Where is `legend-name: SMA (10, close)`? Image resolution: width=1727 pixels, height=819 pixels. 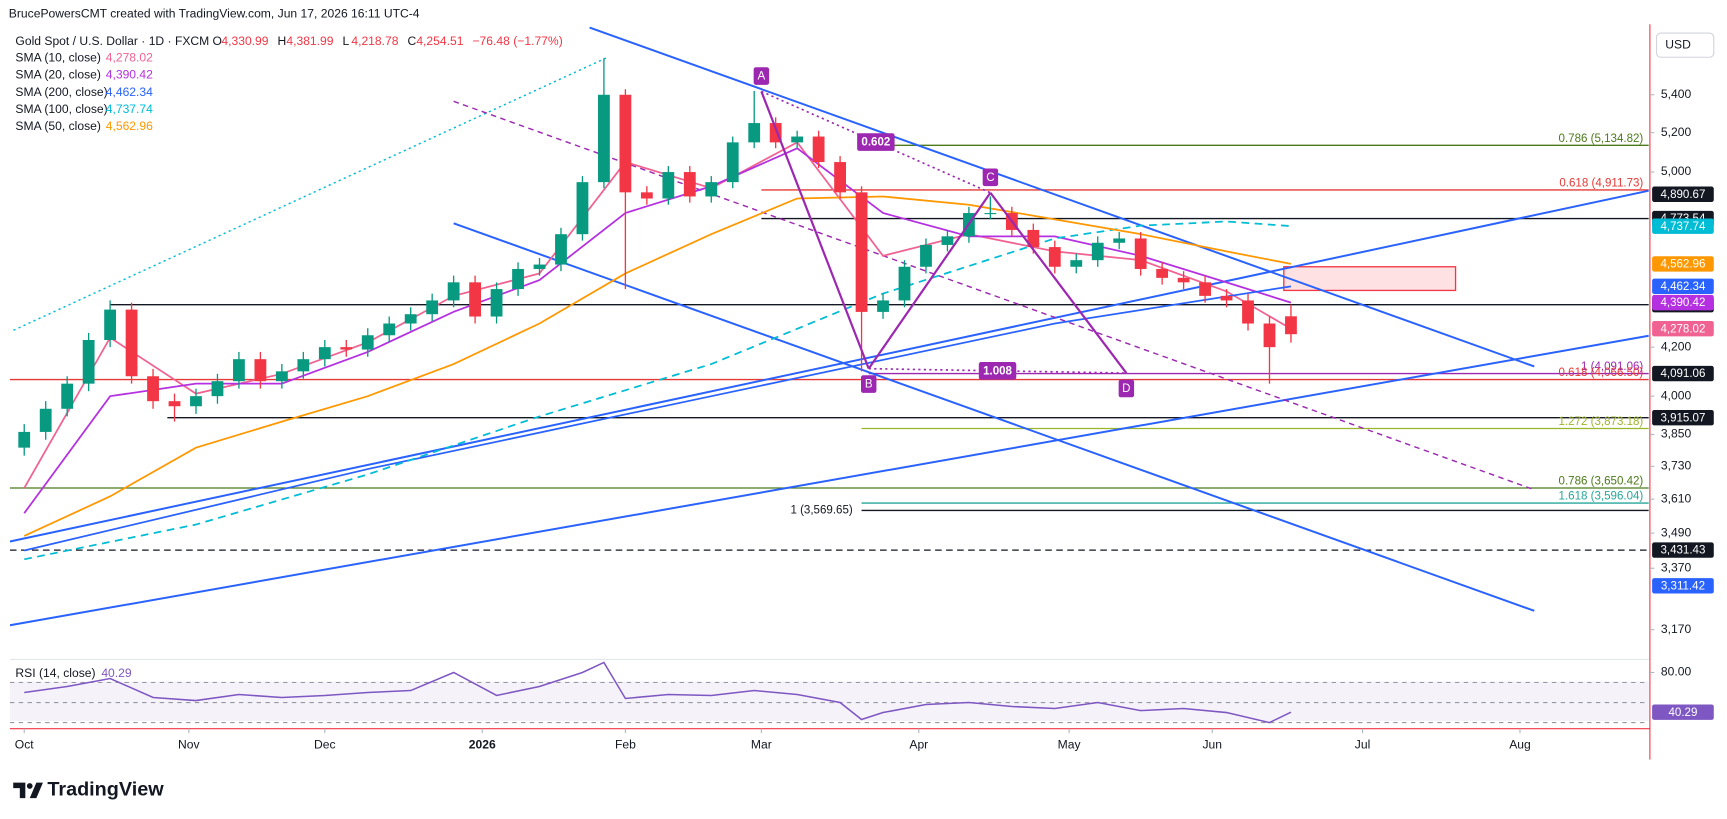 legend-name: SMA (10, close) is located at coordinates (58, 58).